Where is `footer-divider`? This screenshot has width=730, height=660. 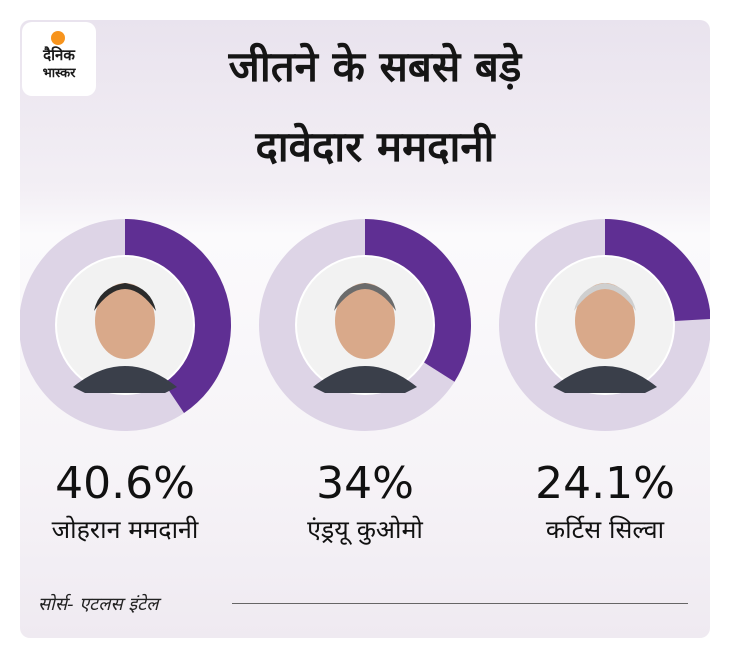
footer-divider is located at coordinates (460, 603).